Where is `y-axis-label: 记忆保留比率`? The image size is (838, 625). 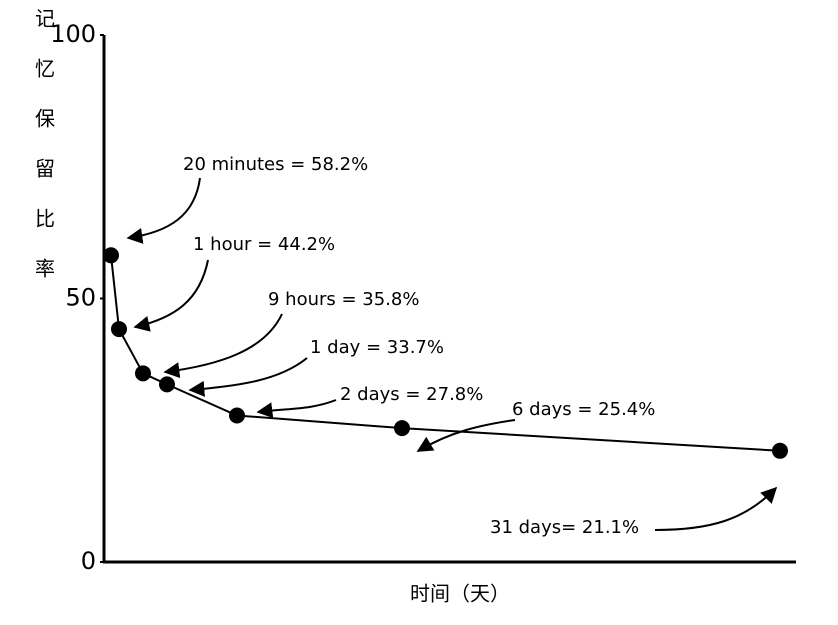
y-axis-label: 记忆保留比率 is located at coordinates (44, 158).